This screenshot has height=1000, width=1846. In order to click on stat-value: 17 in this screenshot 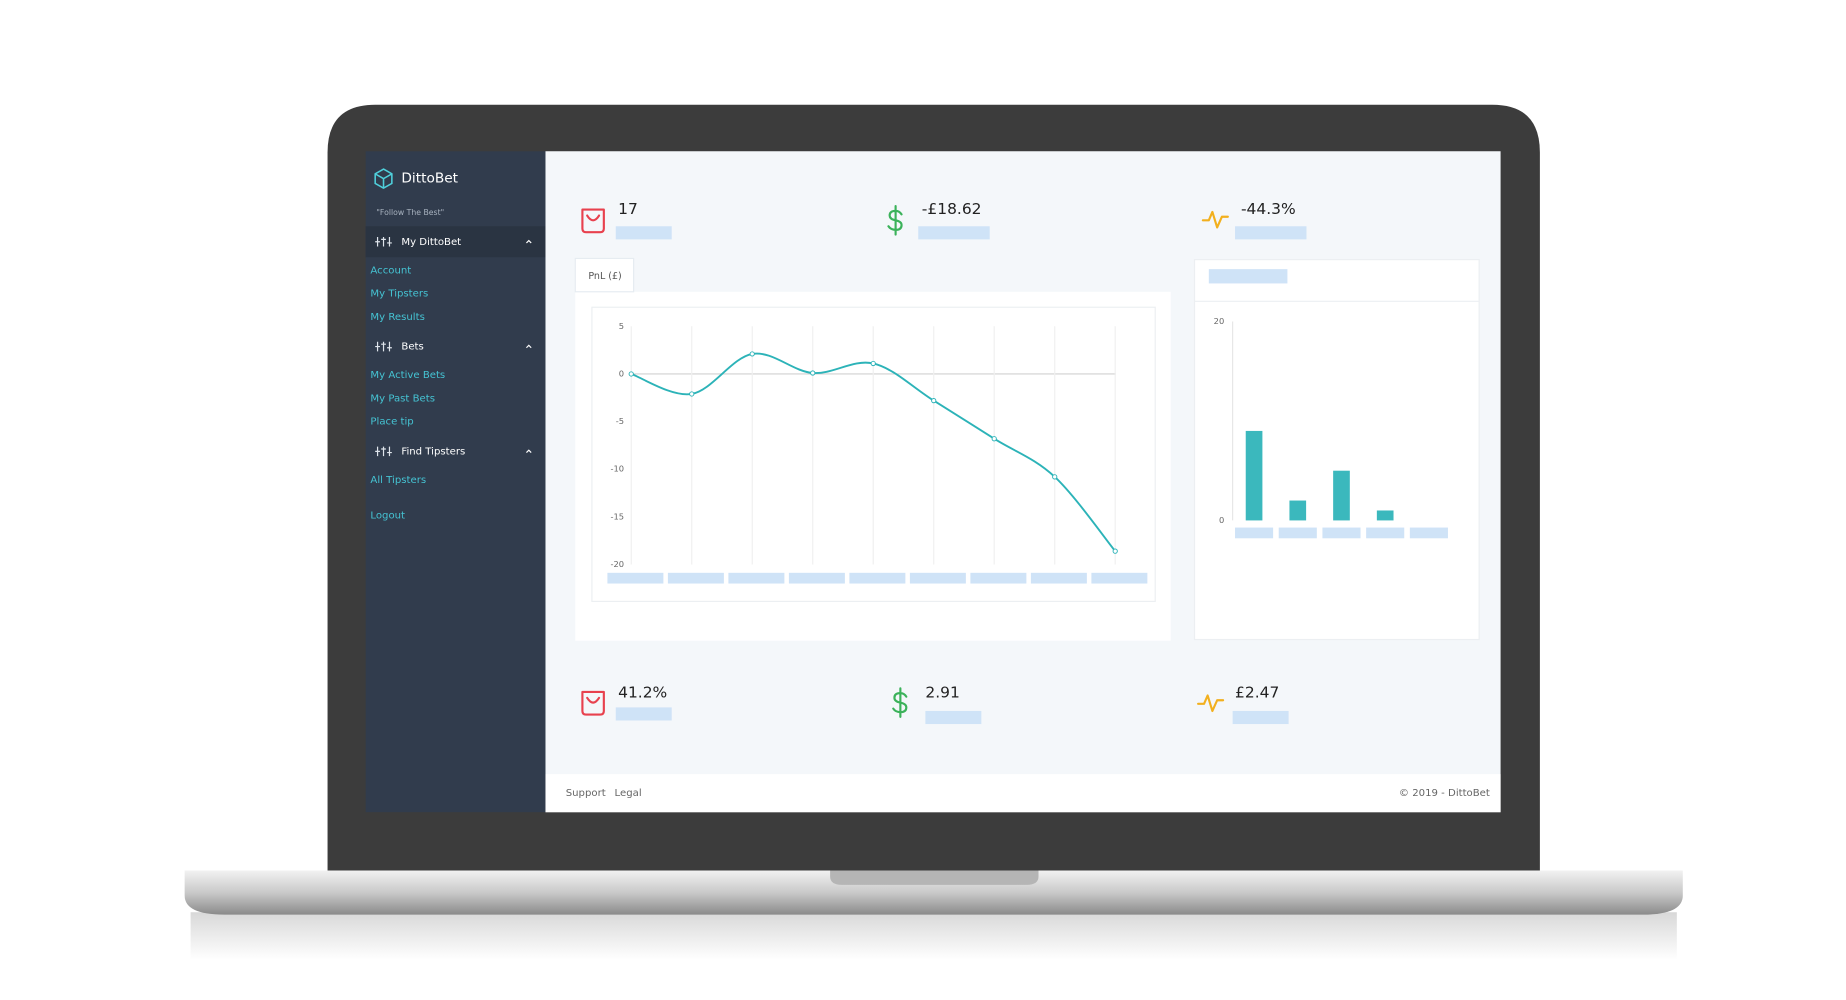, I will do `click(628, 209)`.